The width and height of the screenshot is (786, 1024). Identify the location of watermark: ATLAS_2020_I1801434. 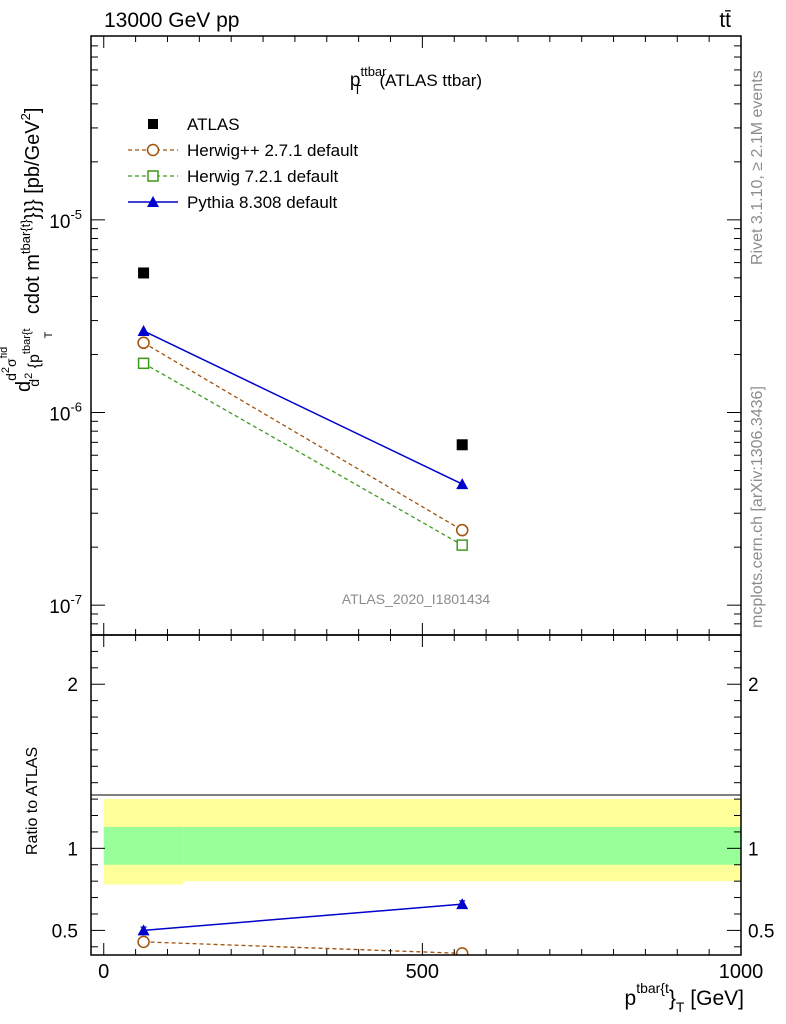
(416, 599).